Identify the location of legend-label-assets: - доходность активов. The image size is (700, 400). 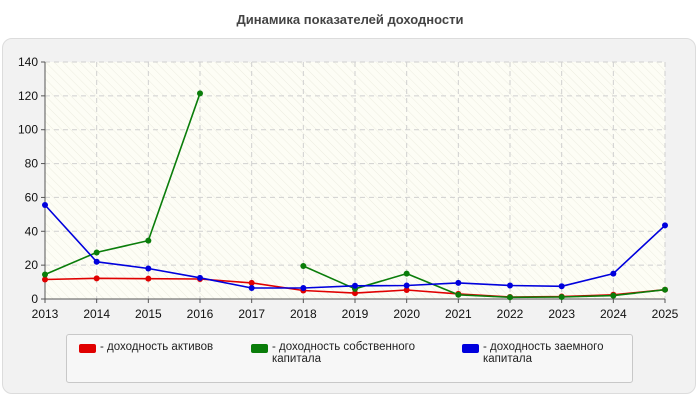
(157, 347).